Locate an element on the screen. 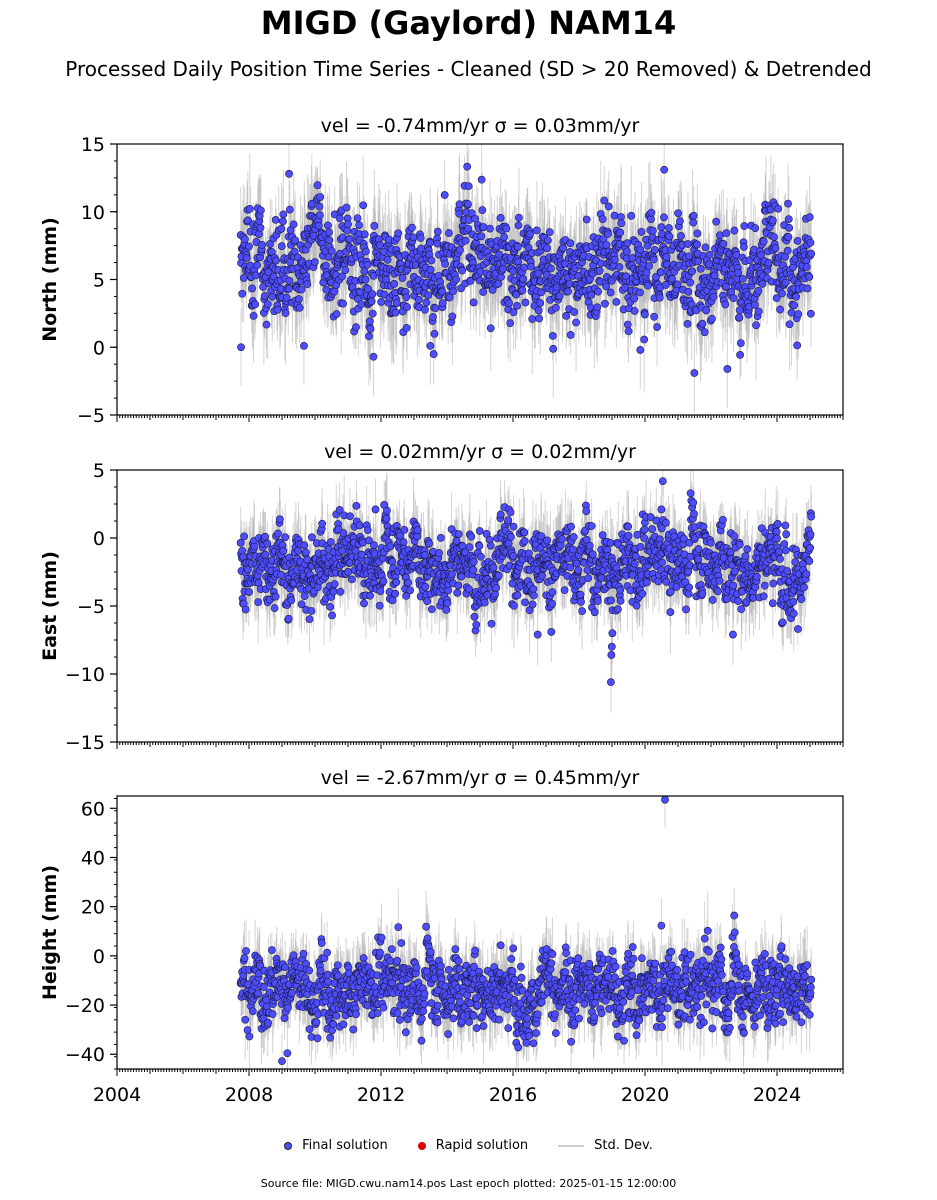 This screenshot has height=1200, width=937. panel-title: vel = -0.74mm/yr σ = 0.03mm/yr is located at coordinates (480, 126).